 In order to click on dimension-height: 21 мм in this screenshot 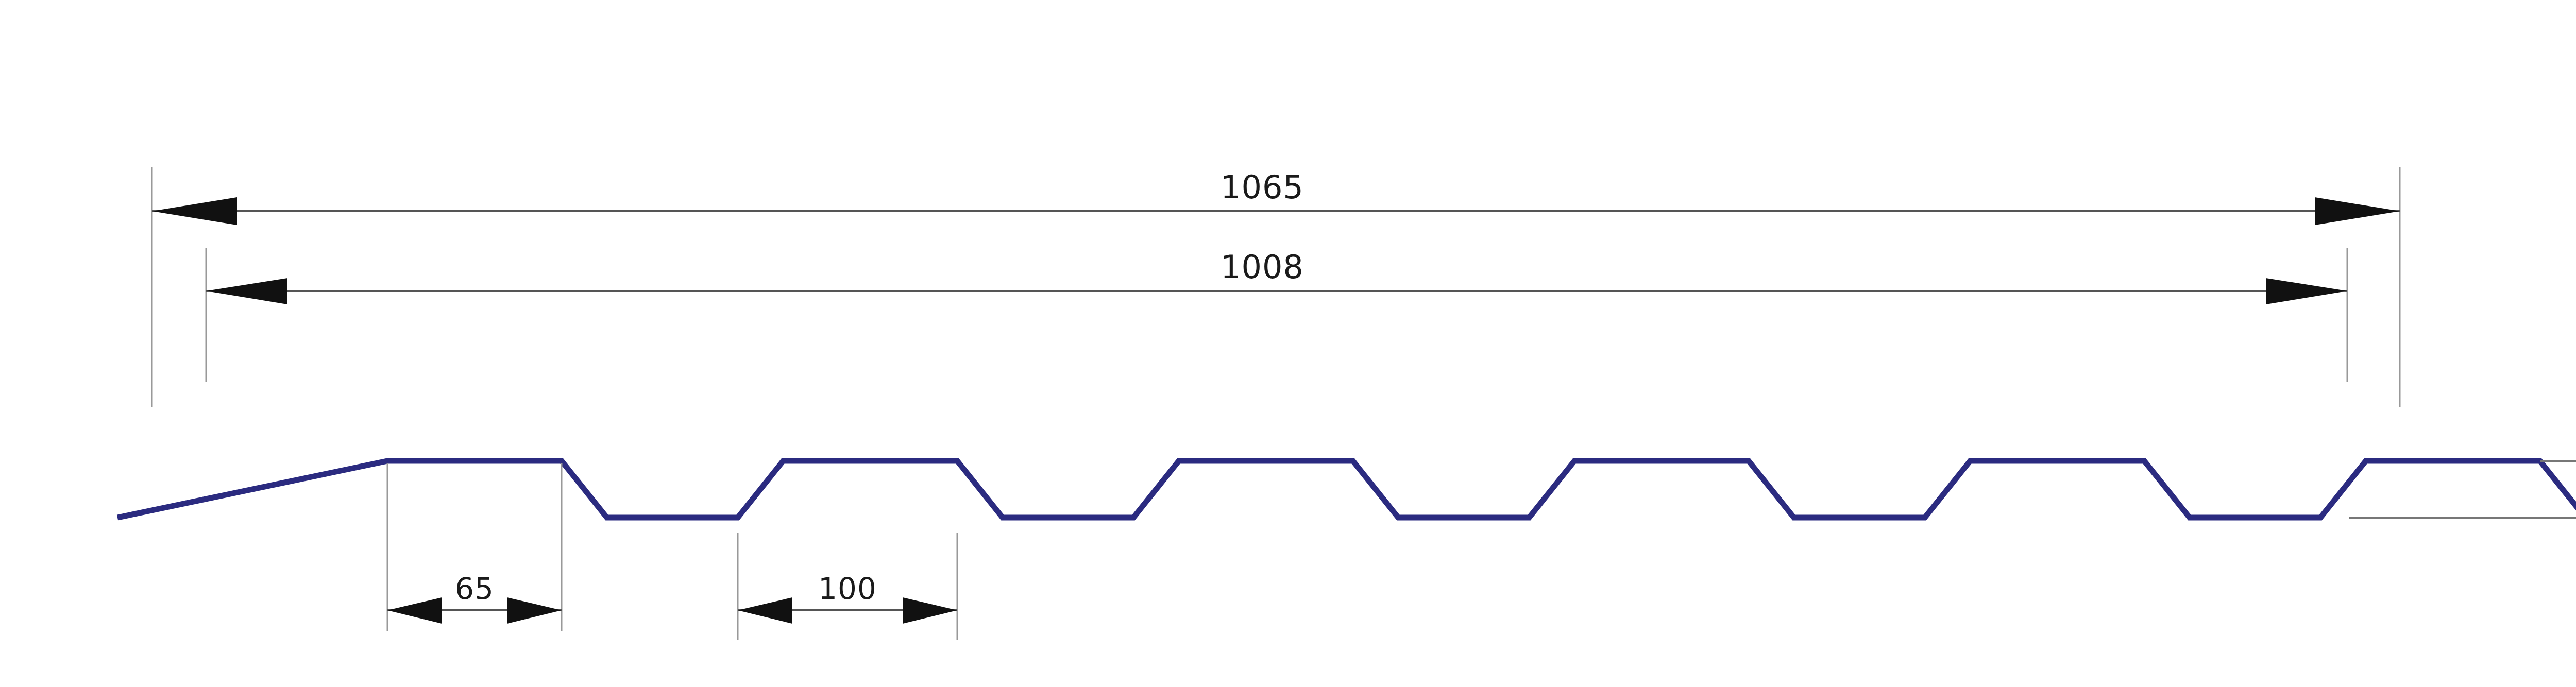, I will do `click(2462, 489)`.